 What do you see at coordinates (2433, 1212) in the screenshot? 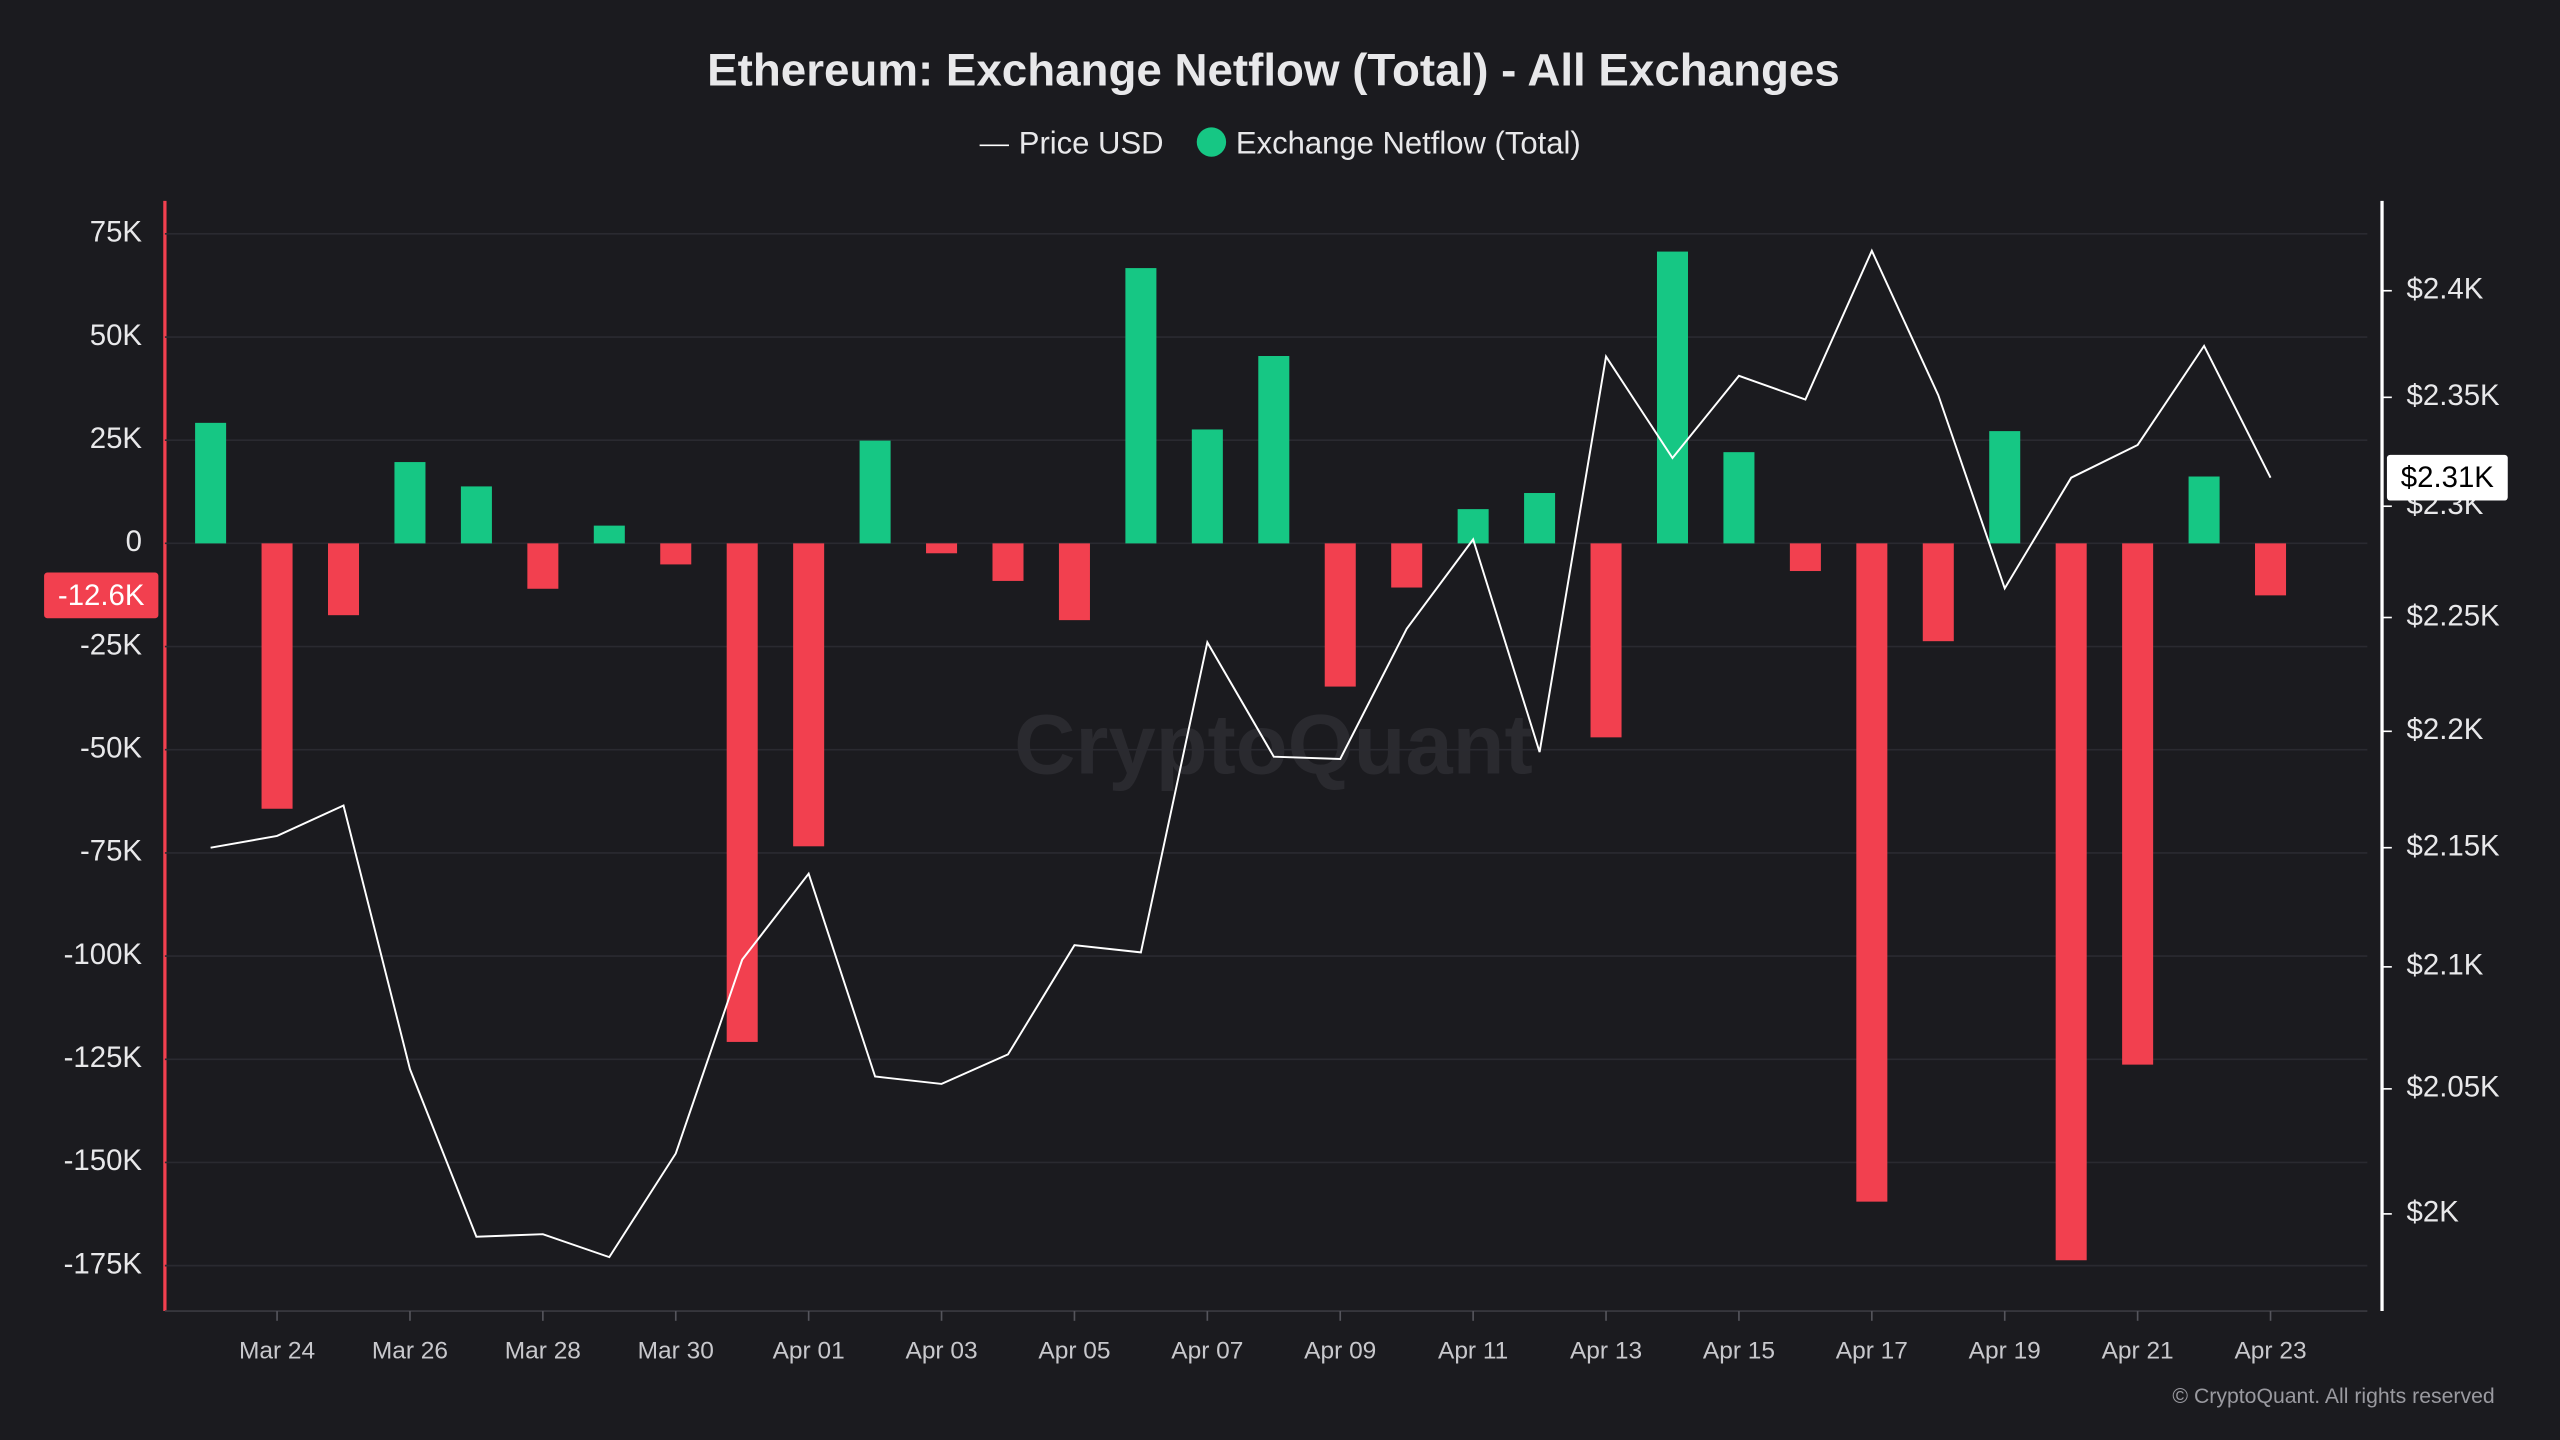
I see `y2-tick-label: $2K` at bounding box center [2433, 1212].